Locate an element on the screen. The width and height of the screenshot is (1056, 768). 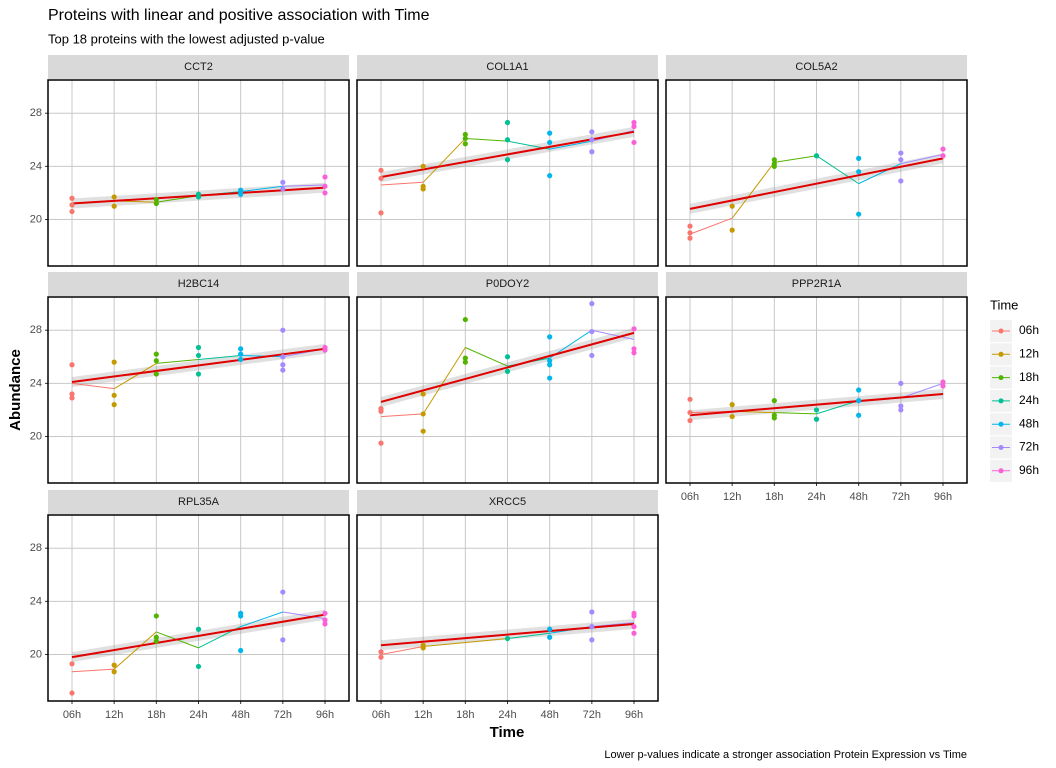
x-tick-label: 06h is located at coordinates (72, 715).